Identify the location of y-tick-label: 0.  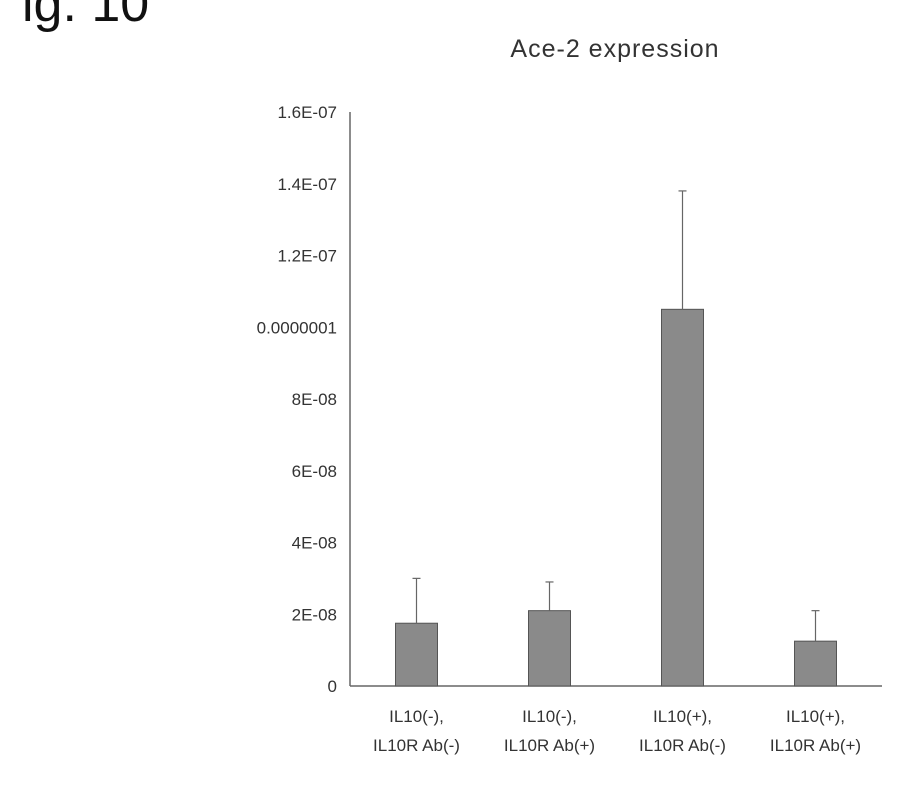
(332, 686).